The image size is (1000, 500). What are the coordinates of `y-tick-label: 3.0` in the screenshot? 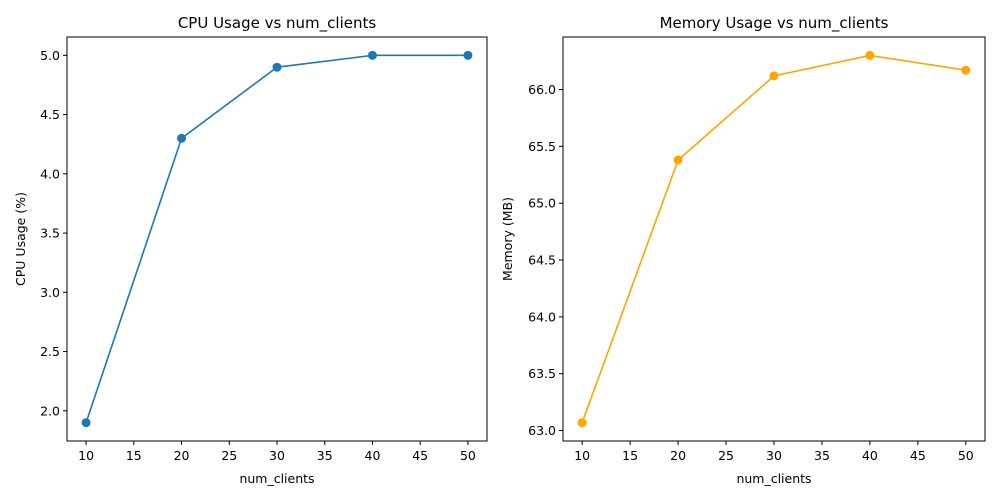 It's located at (50, 292).